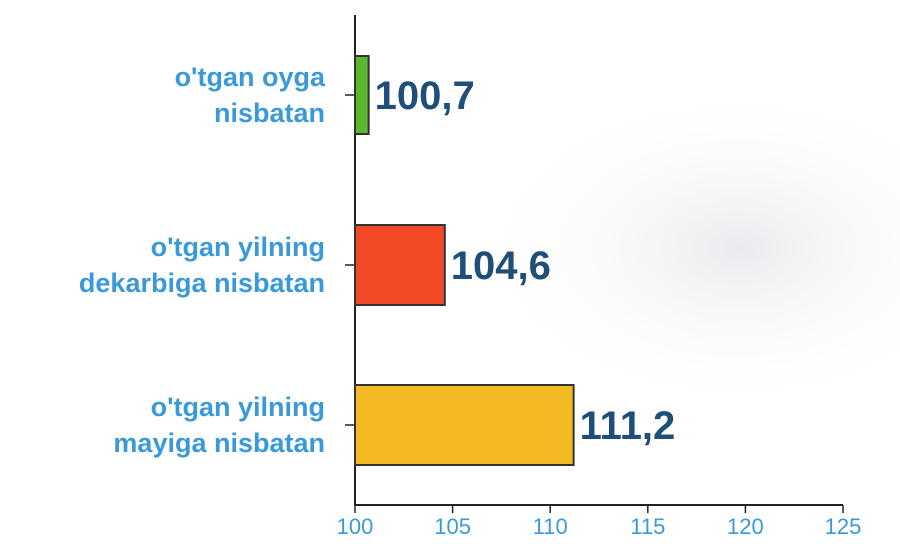  What do you see at coordinates (425, 96) in the screenshot?
I see `value-label: 100,7` at bounding box center [425, 96].